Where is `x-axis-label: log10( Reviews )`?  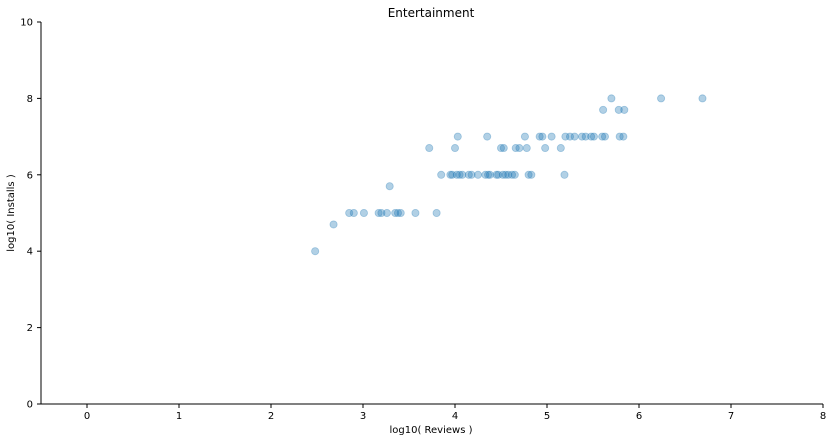 x-axis-label: log10( Reviews ) is located at coordinates (430, 430).